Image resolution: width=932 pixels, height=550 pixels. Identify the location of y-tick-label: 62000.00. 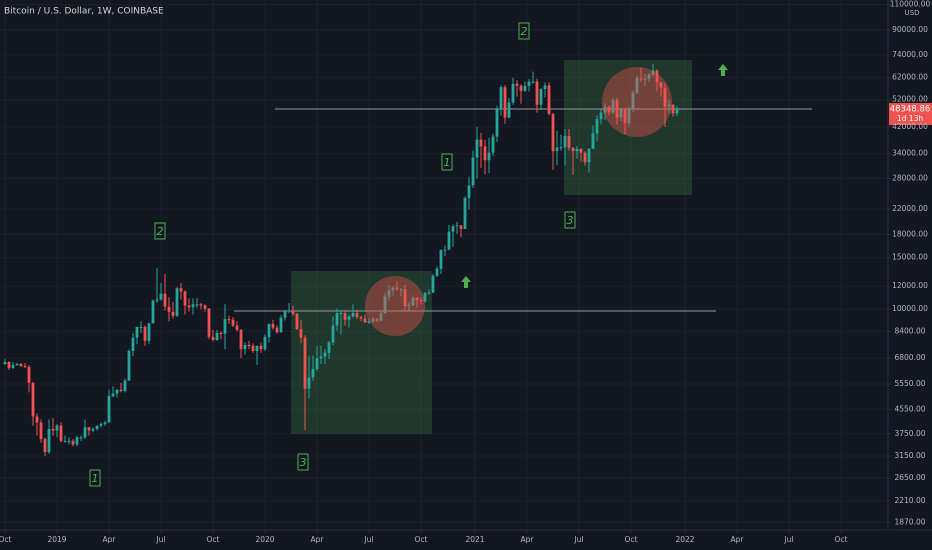
(910, 76).